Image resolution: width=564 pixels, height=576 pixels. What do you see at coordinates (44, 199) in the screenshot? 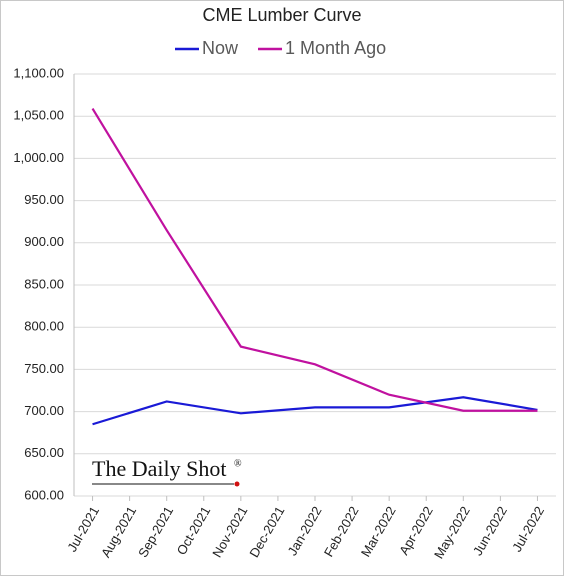
I see `y-tick-label: 950.00` at bounding box center [44, 199].